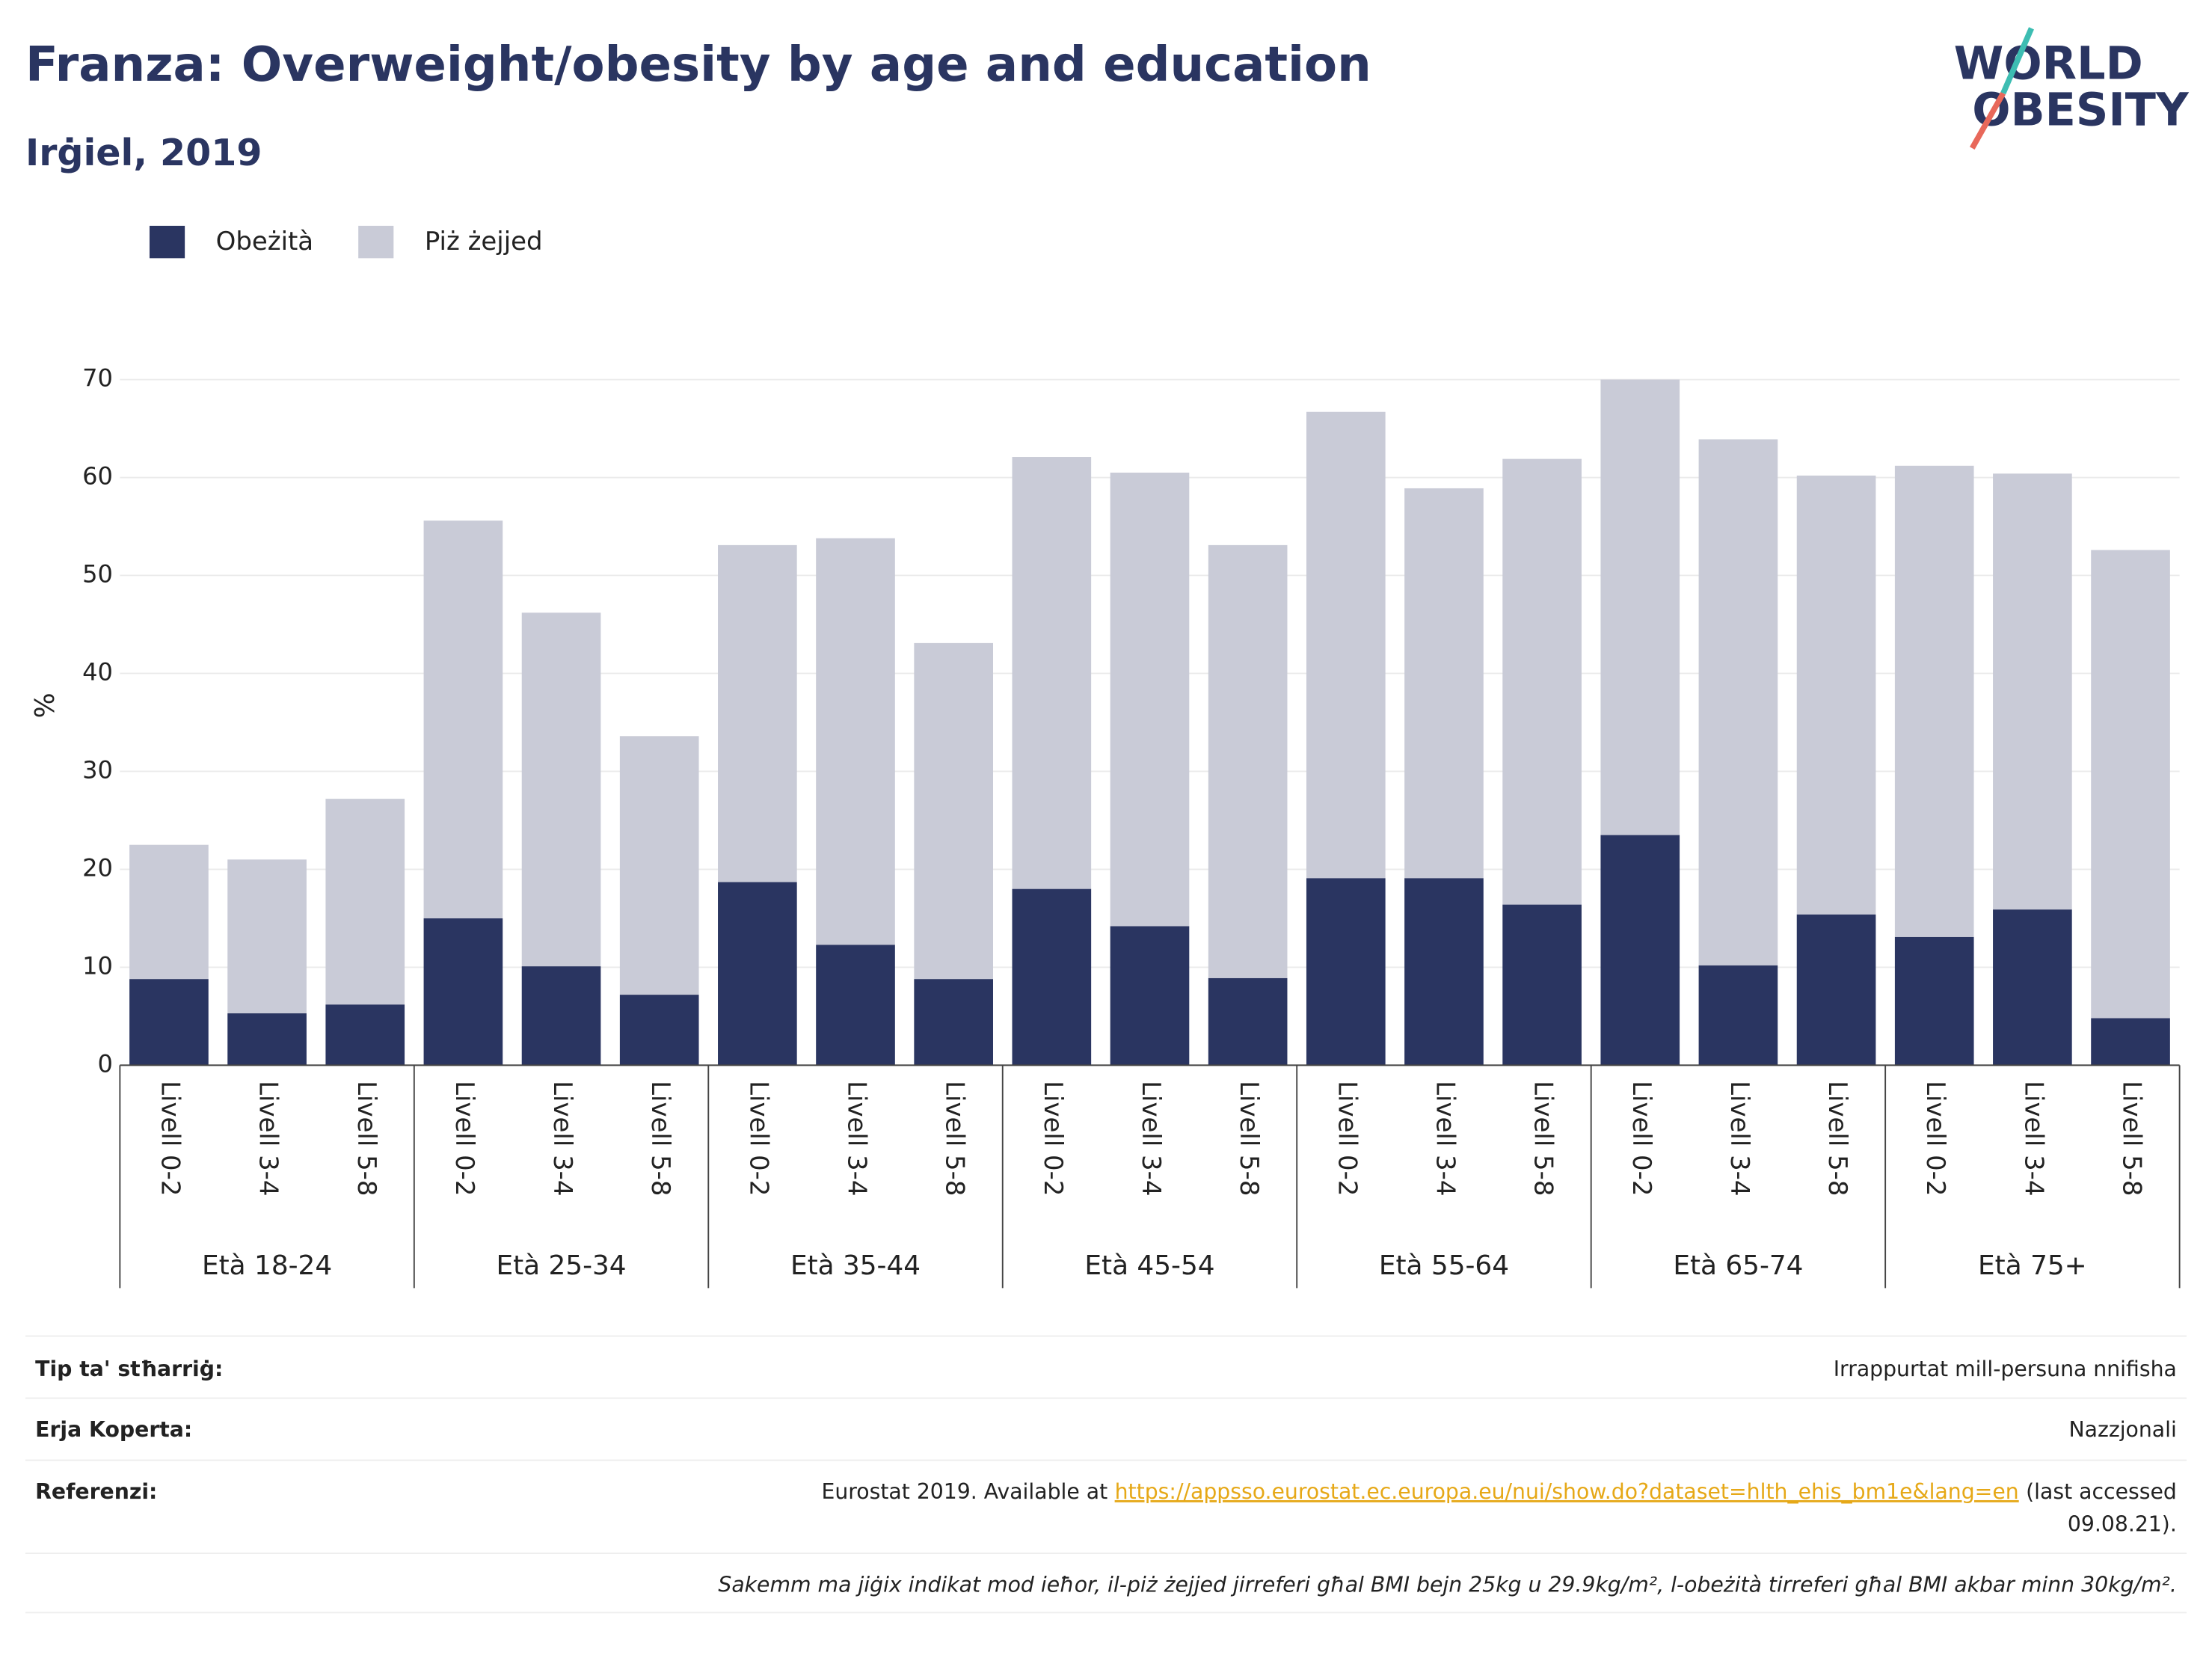  I want to click on y-tick-label: 30, so click(97, 769).